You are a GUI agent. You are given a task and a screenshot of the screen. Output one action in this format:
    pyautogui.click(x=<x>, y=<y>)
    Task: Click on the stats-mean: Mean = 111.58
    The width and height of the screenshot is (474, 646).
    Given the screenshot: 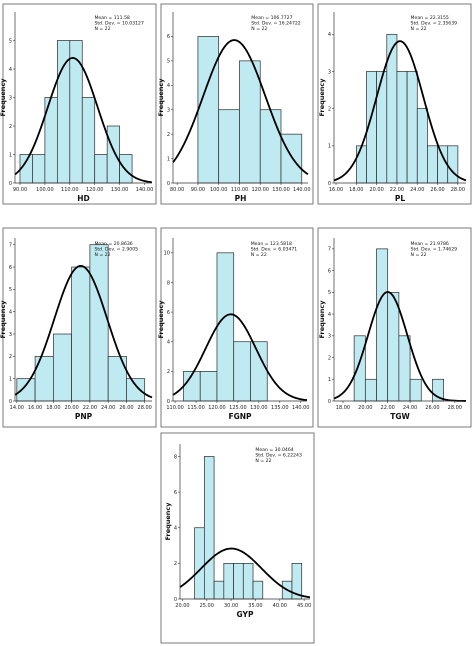 What is the action you would take?
    pyautogui.click(x=111, y=18)
    